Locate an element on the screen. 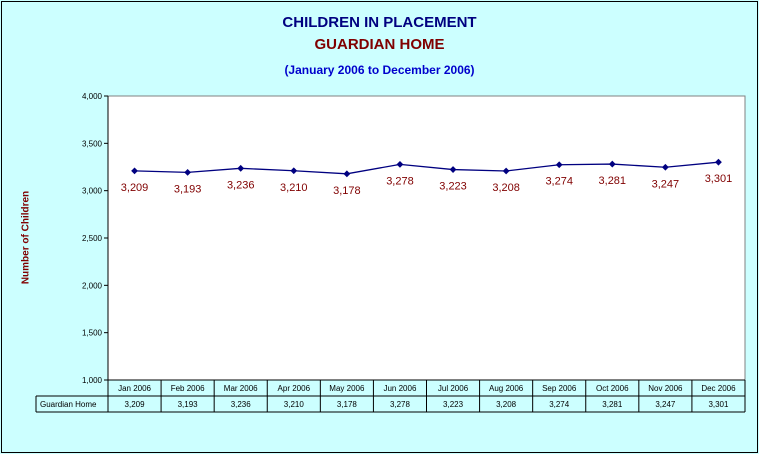 The width and height of the screenshot is (759, 454). y-tick-label: 1,000 is located at coordinates (92, 380).